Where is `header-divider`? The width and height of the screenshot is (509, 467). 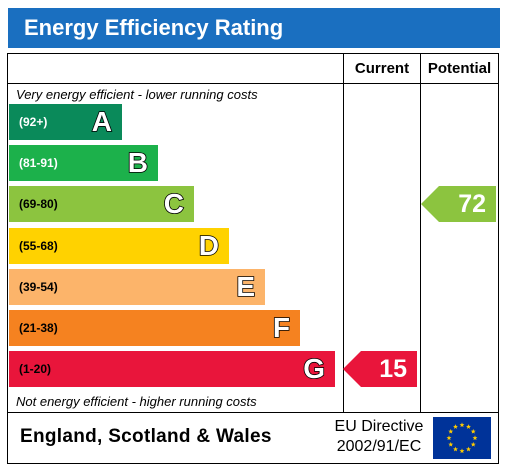 header-divider is located at coordinates (253, 83).